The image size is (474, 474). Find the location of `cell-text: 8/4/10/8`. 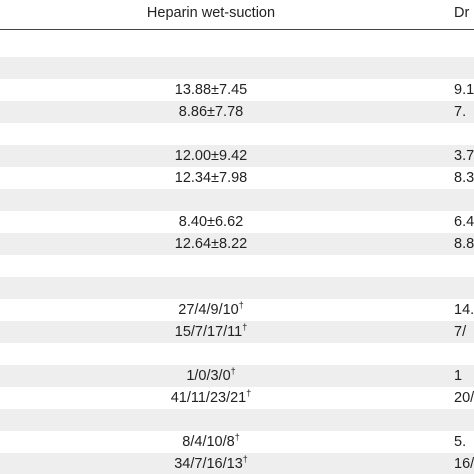

cell-text: 8/4/10/8 is located at coordinates (208, 442).